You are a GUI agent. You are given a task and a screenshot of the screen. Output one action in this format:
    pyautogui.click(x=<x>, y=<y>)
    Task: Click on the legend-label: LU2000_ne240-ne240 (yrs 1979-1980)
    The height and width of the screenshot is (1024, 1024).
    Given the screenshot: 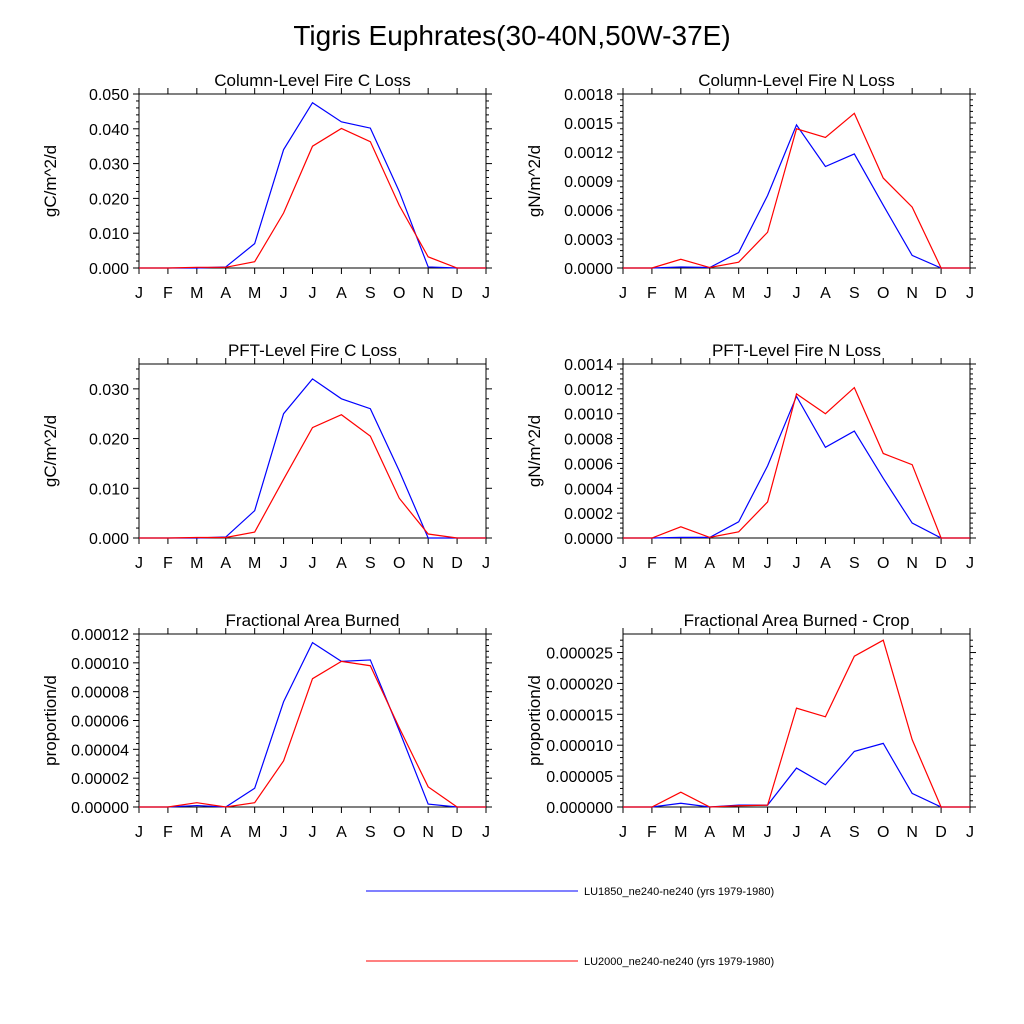 What is the action you would take?
    pyautogui.click(x=679, y=962)
    